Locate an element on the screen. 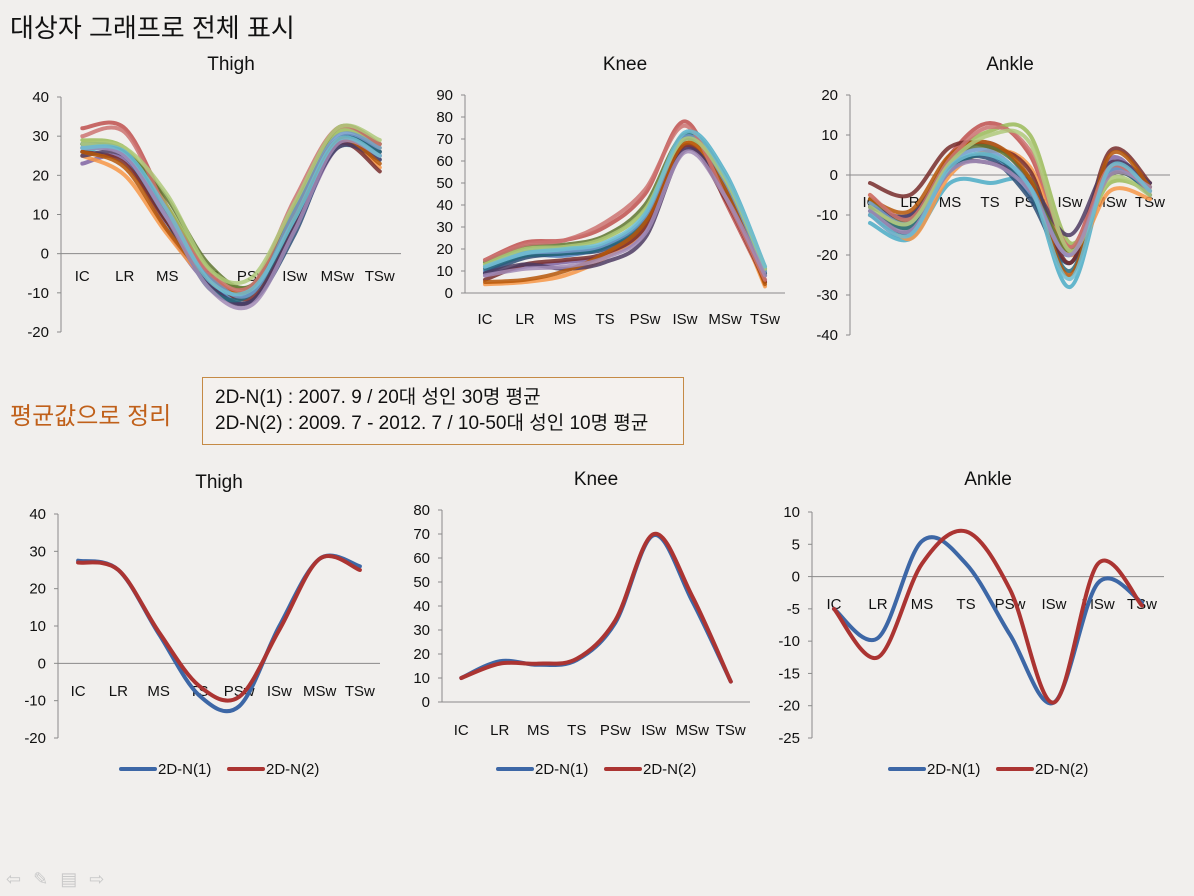  section-label: 평균값으로 정리 is located at coordinates (91, 416).